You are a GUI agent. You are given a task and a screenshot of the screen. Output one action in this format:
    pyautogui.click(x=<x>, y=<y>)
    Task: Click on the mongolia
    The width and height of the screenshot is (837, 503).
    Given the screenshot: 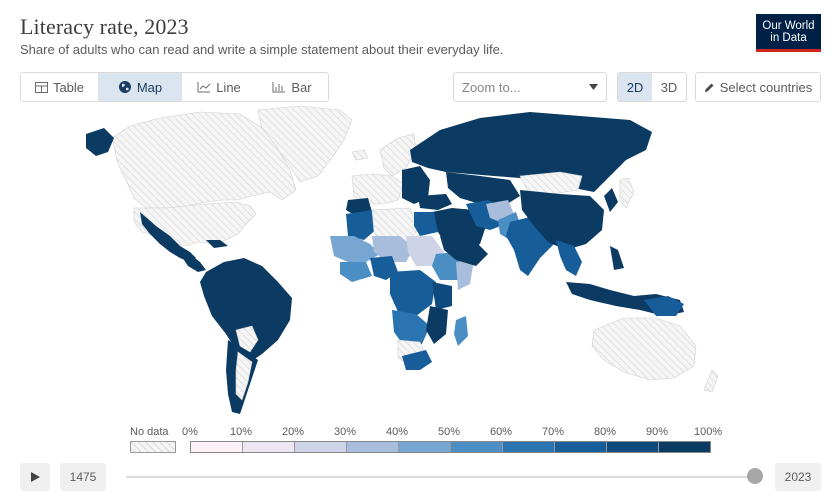 What is the action you would take?
    pyautogui.click(x=551, y=183)
    